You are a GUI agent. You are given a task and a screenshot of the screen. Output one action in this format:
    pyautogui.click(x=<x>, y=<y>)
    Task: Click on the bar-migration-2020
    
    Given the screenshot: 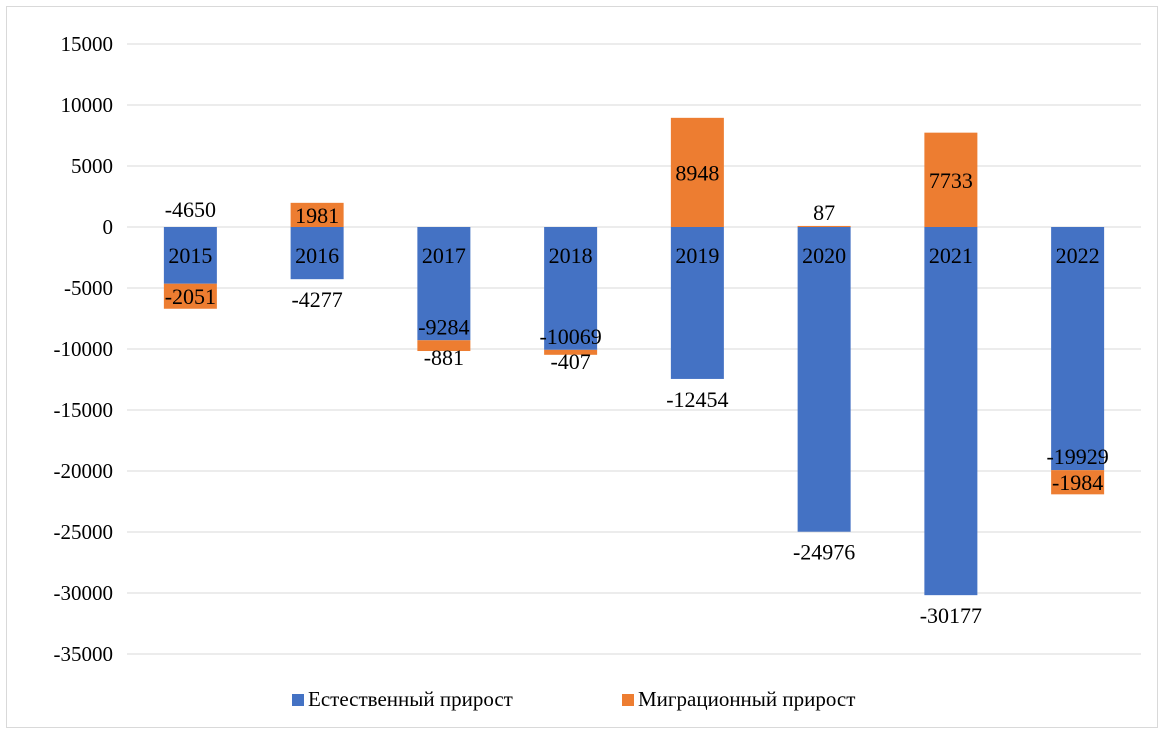 What is the action you would take?
    pyautogui.click(x=824, y=226)
    